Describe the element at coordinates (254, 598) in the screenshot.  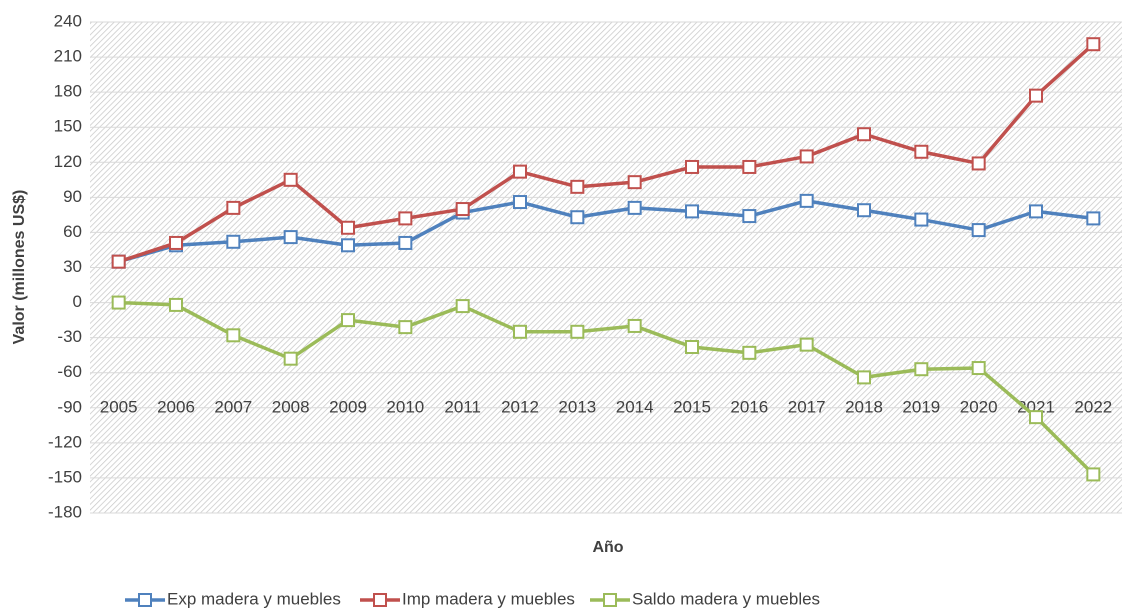
I see `legend-label: Exp madera y muebles` at that location.